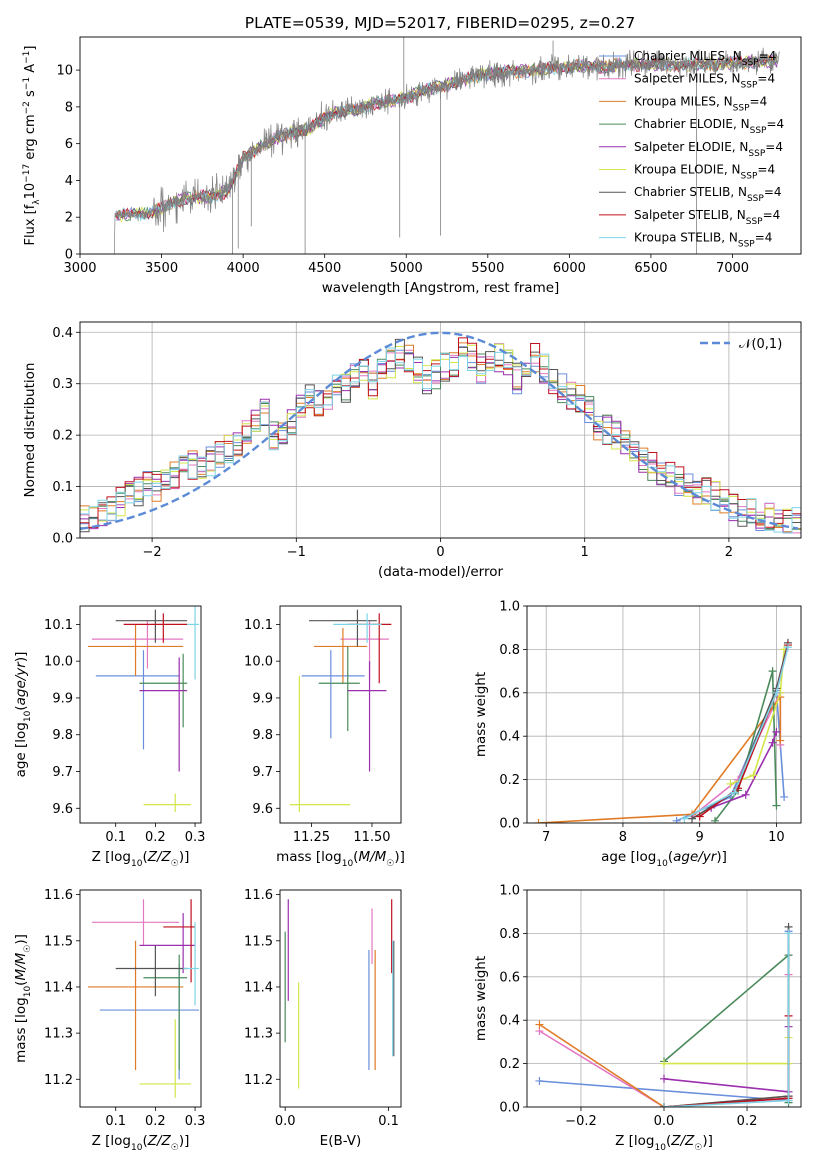 This screenshot has width=819, height=1170. What do you see at coordinates (62, 384) in the screenshot?
I see `y-tick-label: 0.3` at bounding box center [62, 384].